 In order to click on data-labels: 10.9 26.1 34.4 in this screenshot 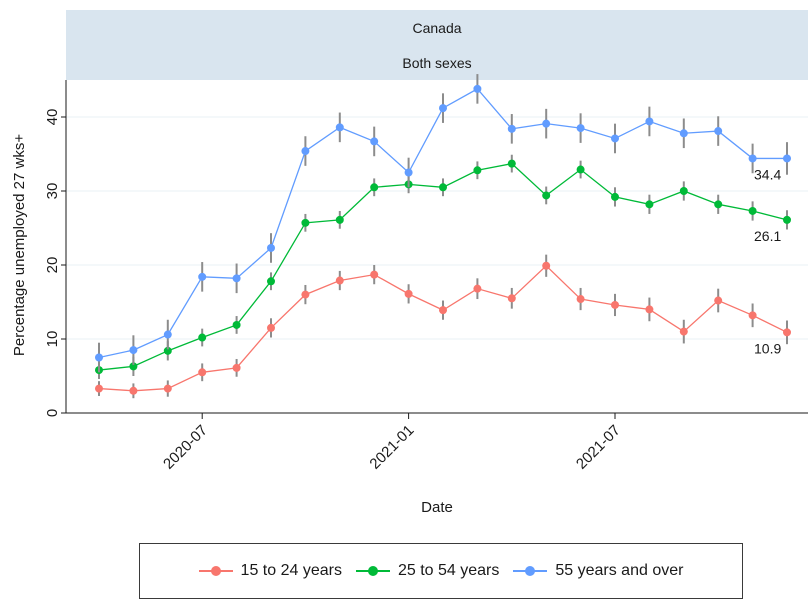, I will do `click(767, 261)`.